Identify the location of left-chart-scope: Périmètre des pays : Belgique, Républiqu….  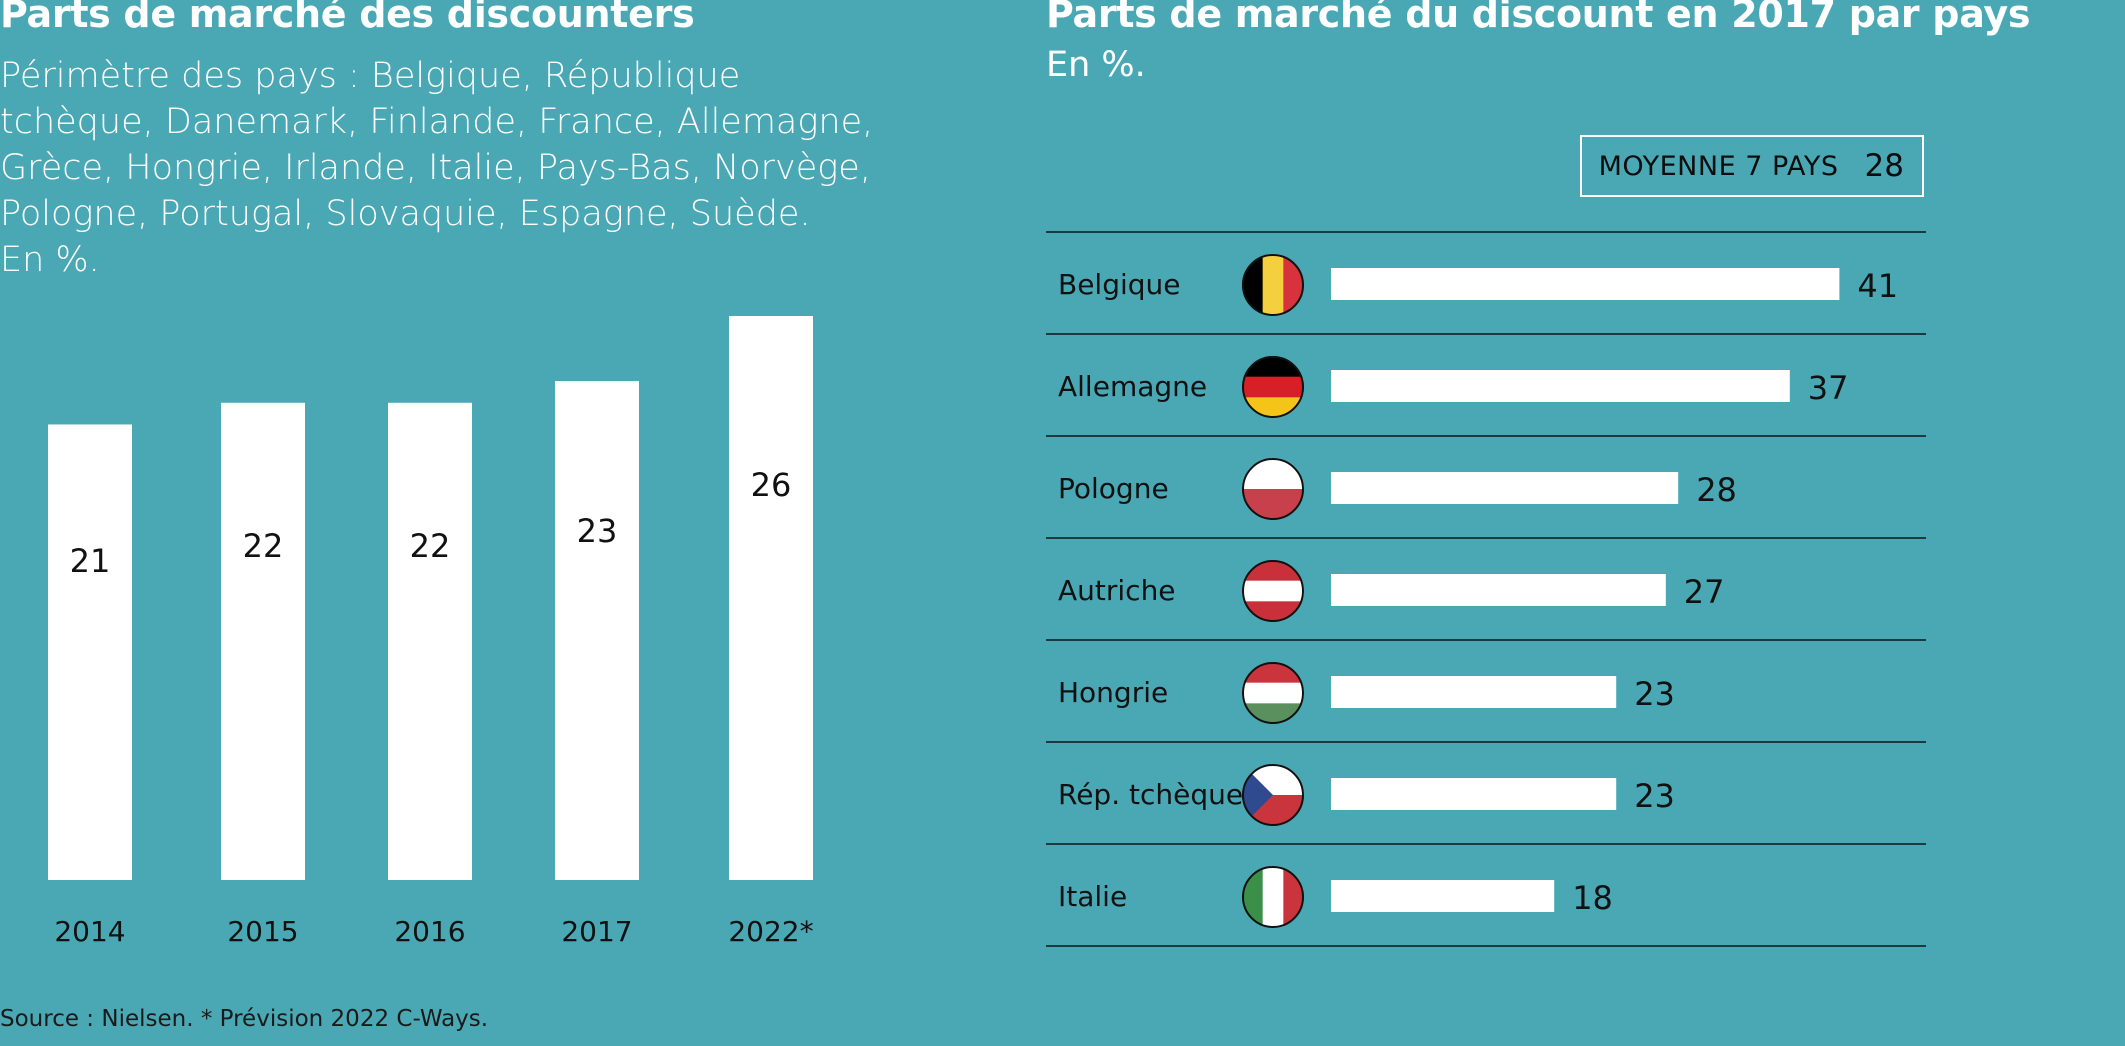
(437, 145).